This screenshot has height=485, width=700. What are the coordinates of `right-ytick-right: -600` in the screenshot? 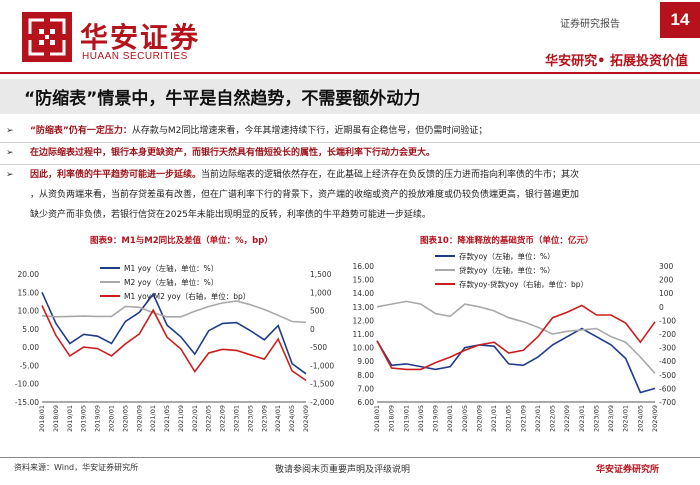 It's located at (667, 388).